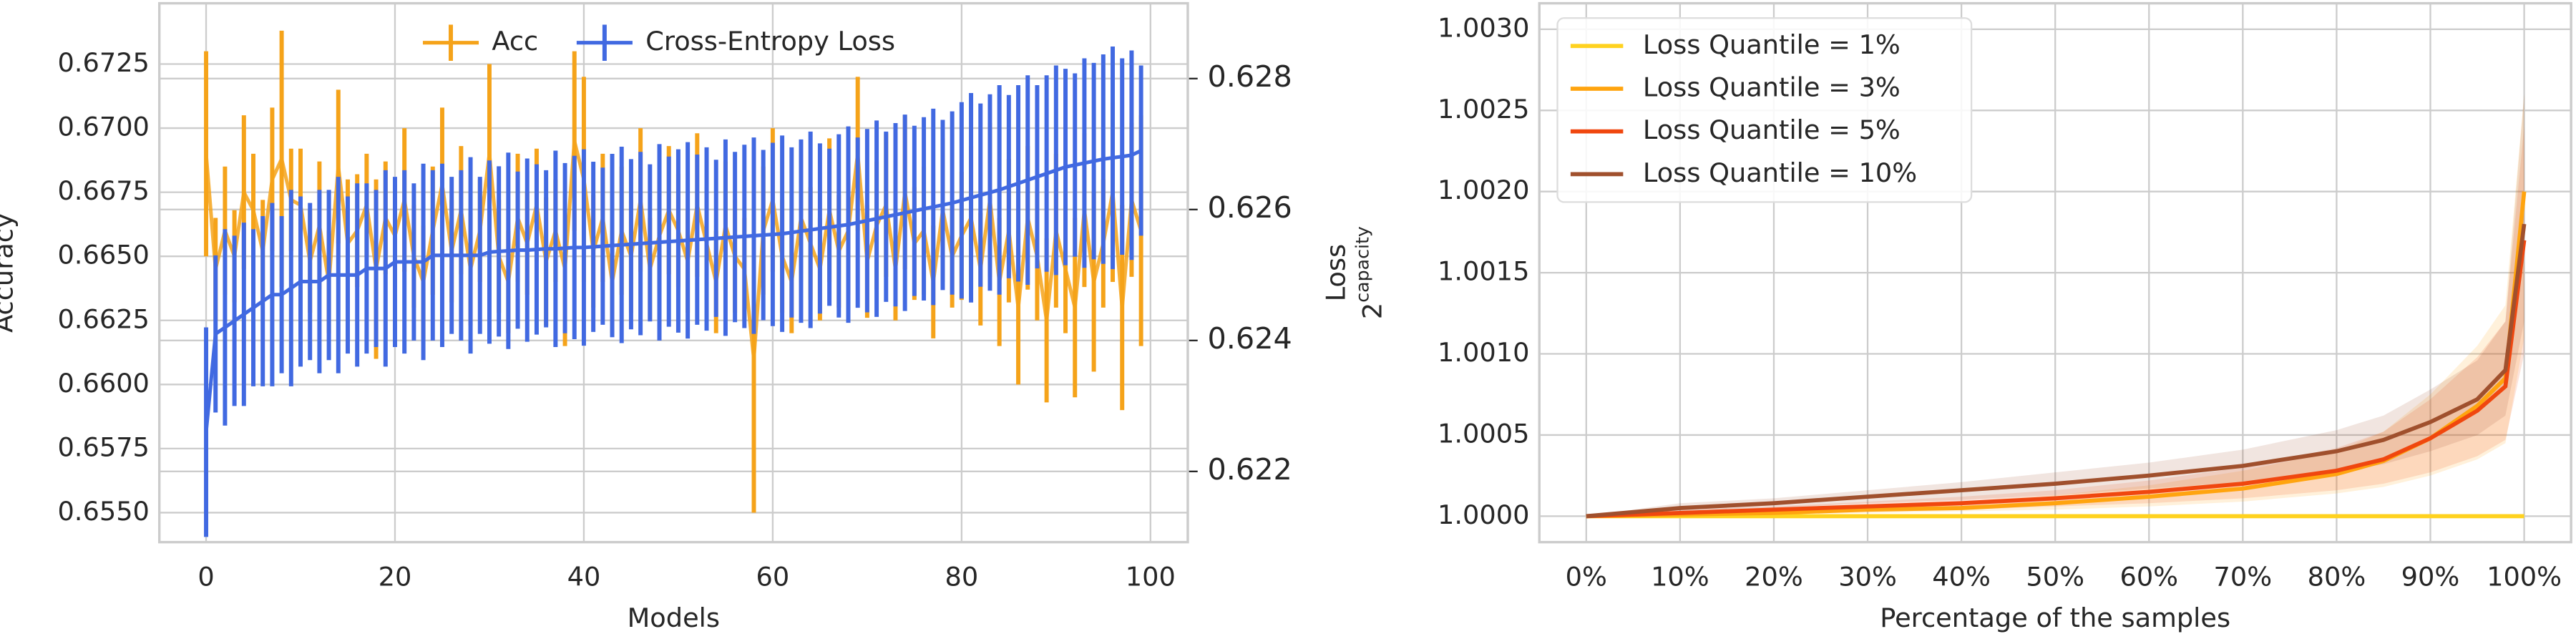  Describe the element at coordinates (103, 127) in the screenshot. I see `y-tick-label: 0.6700` at that location.